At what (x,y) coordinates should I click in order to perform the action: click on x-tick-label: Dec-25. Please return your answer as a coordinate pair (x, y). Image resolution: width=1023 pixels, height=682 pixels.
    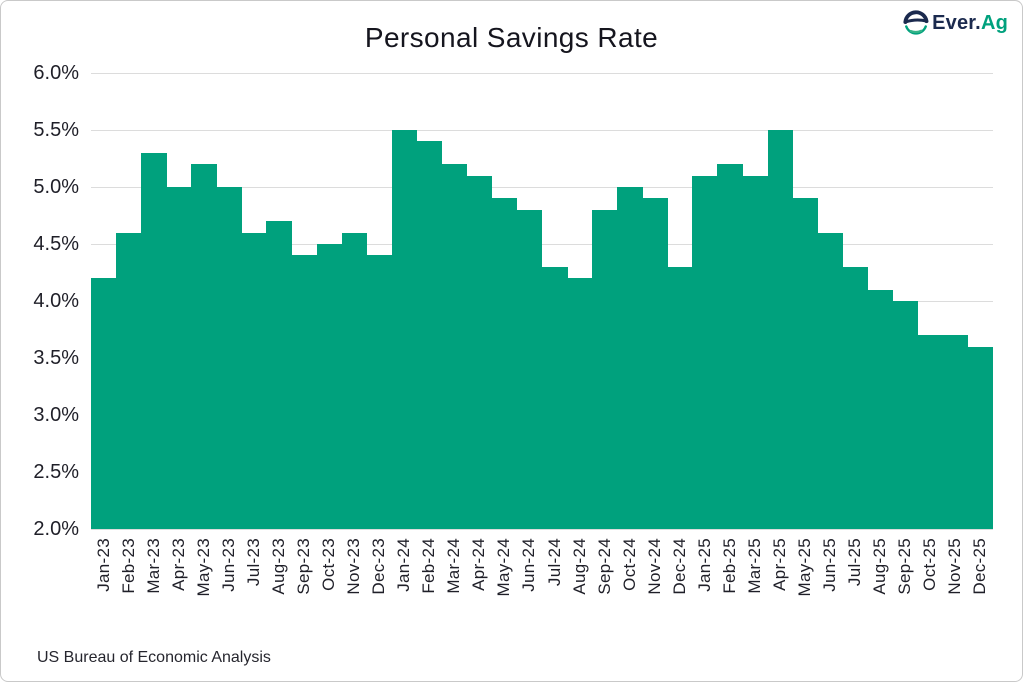
    Looking at the image, I should click on (980, 566).